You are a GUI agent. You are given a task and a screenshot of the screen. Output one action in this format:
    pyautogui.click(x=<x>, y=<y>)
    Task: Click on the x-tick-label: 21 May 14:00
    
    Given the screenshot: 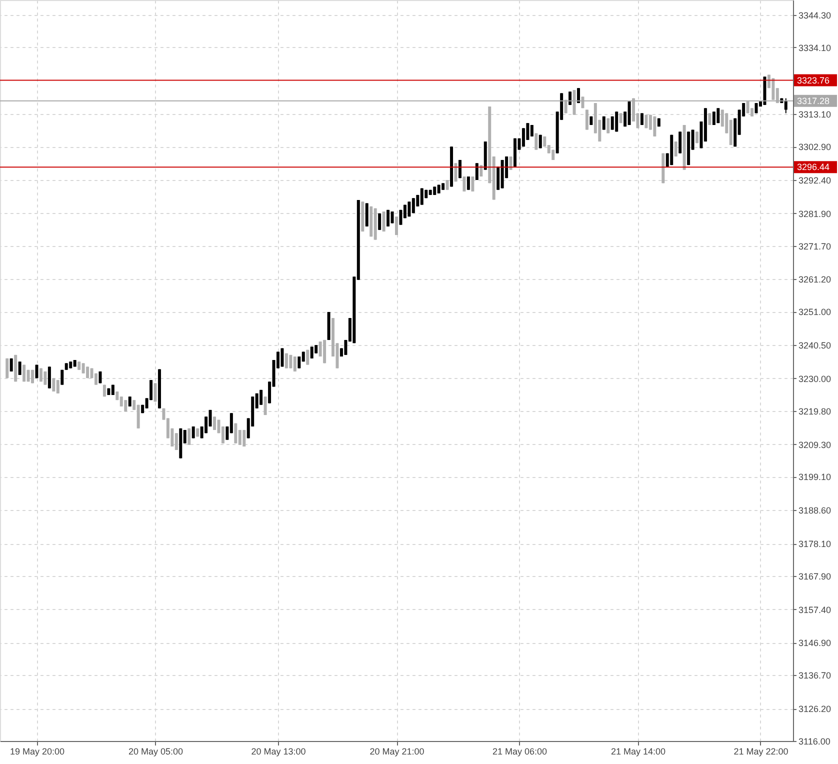 What is the action you would take?
    pyautogui.click(x=638, y=751)
    